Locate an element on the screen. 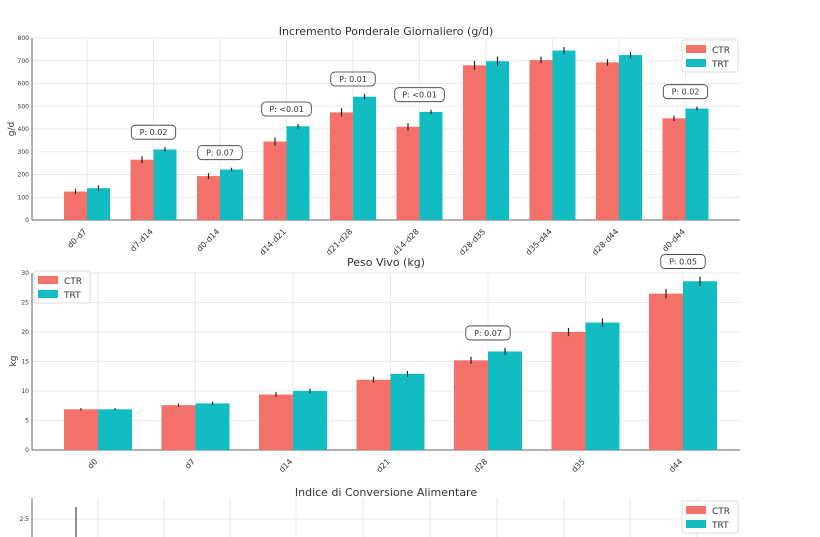 The height and width of the screenshot is (537, 820). y-axis-label: g/d is located at coordinates (12, 129).